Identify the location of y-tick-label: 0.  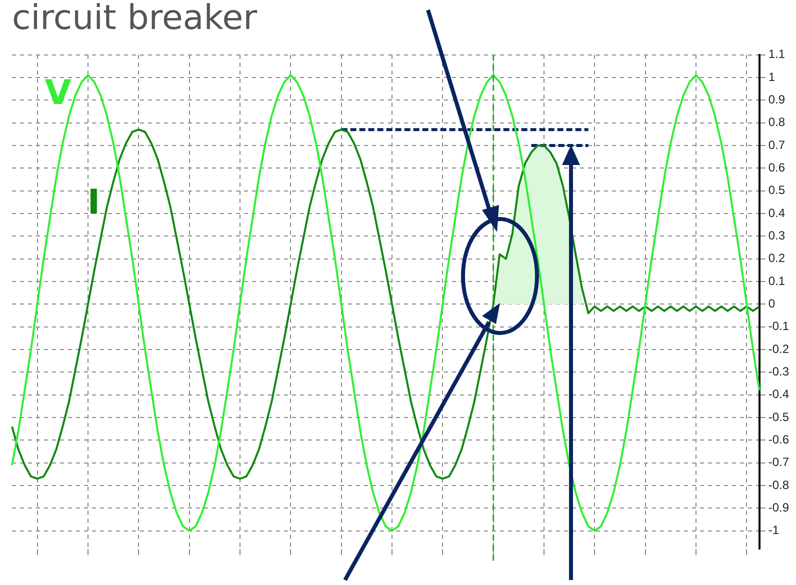
(772, 303).